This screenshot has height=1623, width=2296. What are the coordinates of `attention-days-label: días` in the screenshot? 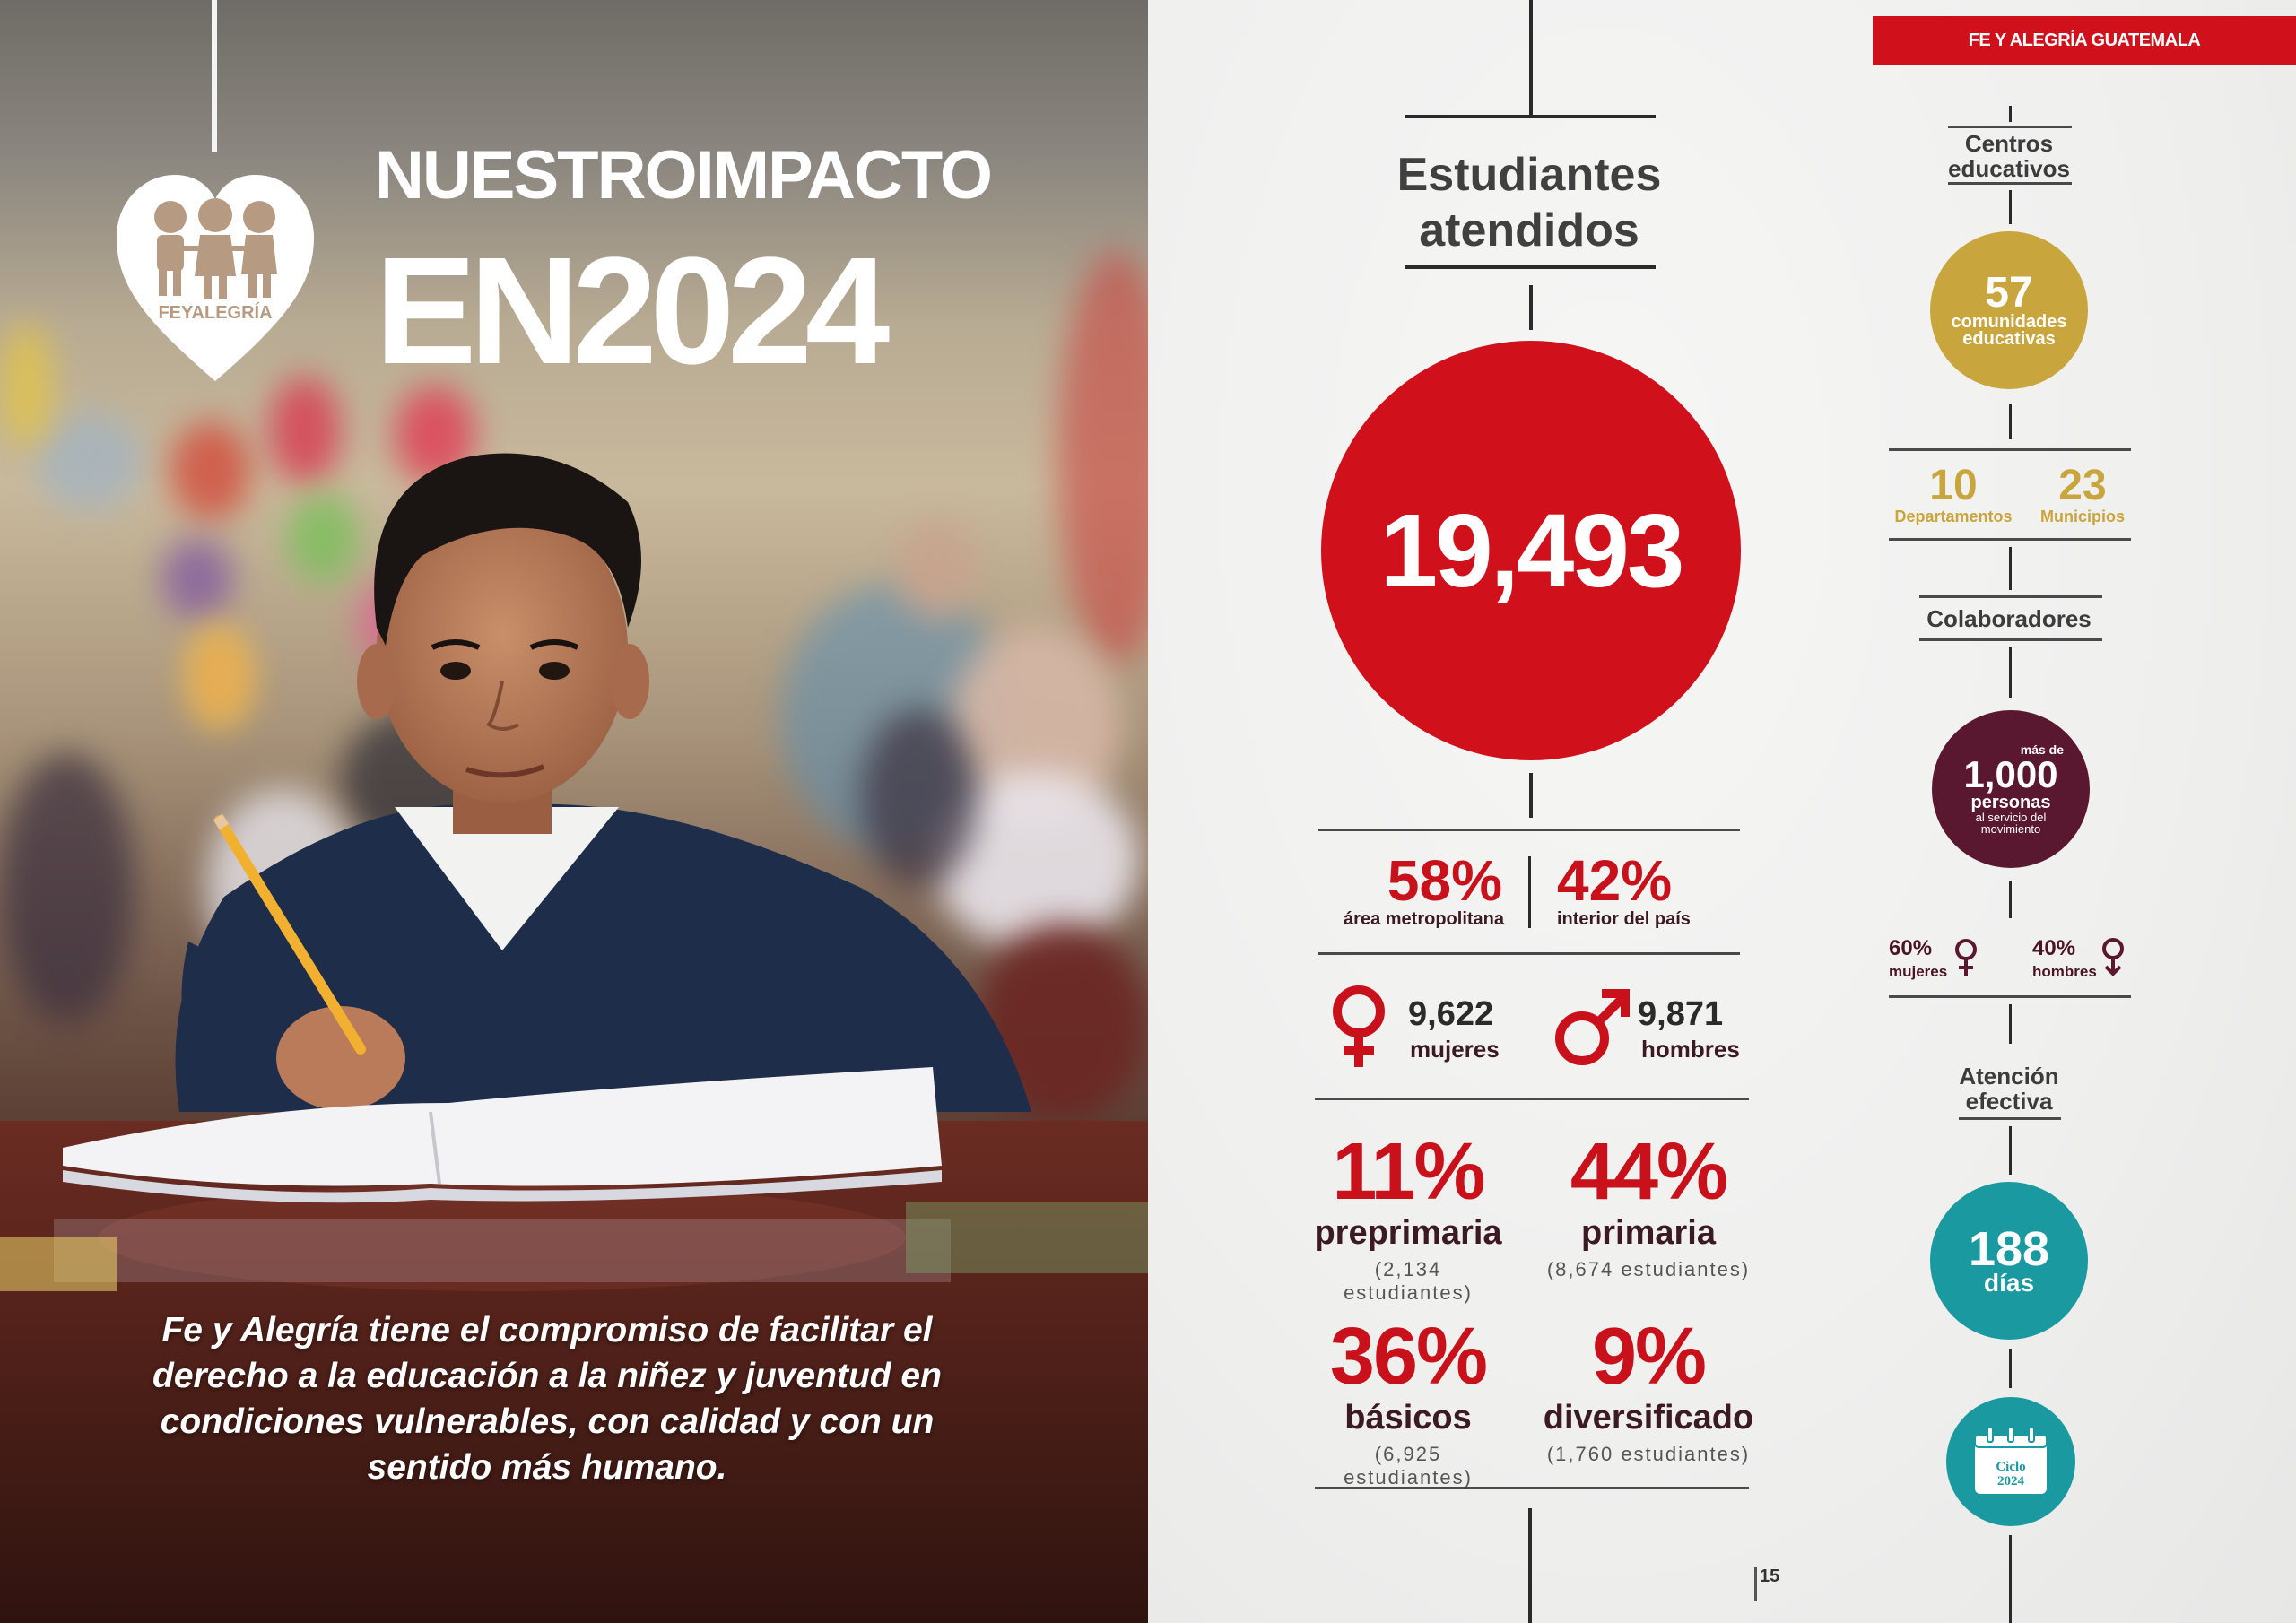 It's located at (2009, 1283).